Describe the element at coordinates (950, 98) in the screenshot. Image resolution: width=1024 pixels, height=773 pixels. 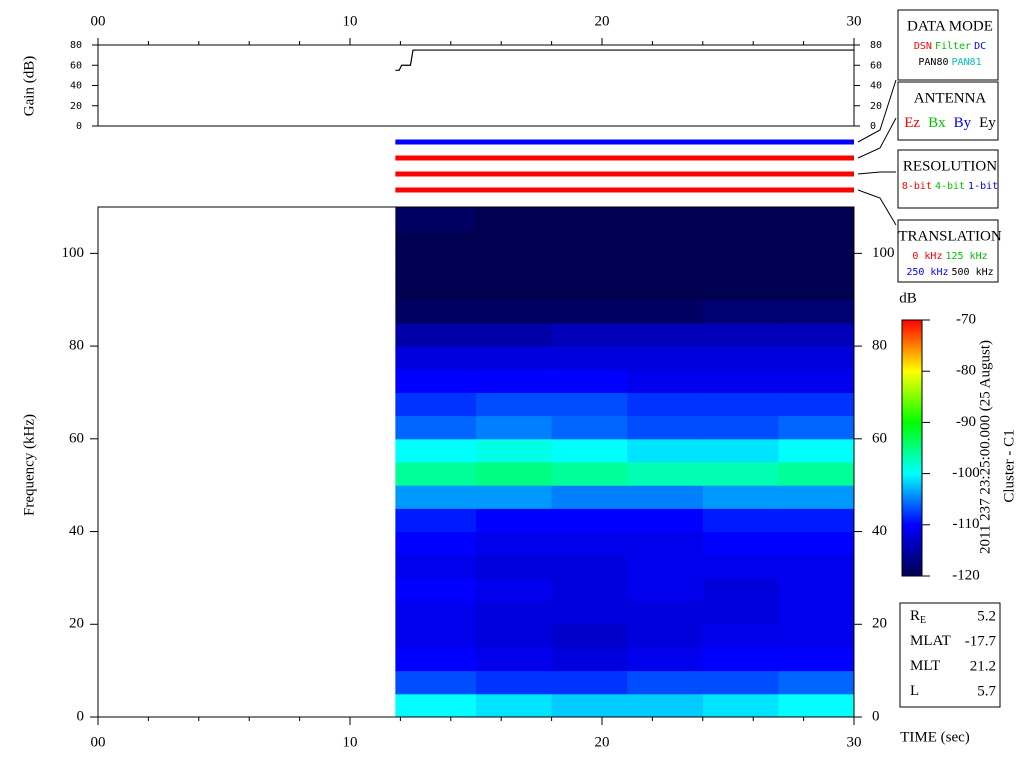
I see `legend-title: ANTENNA` at that location.